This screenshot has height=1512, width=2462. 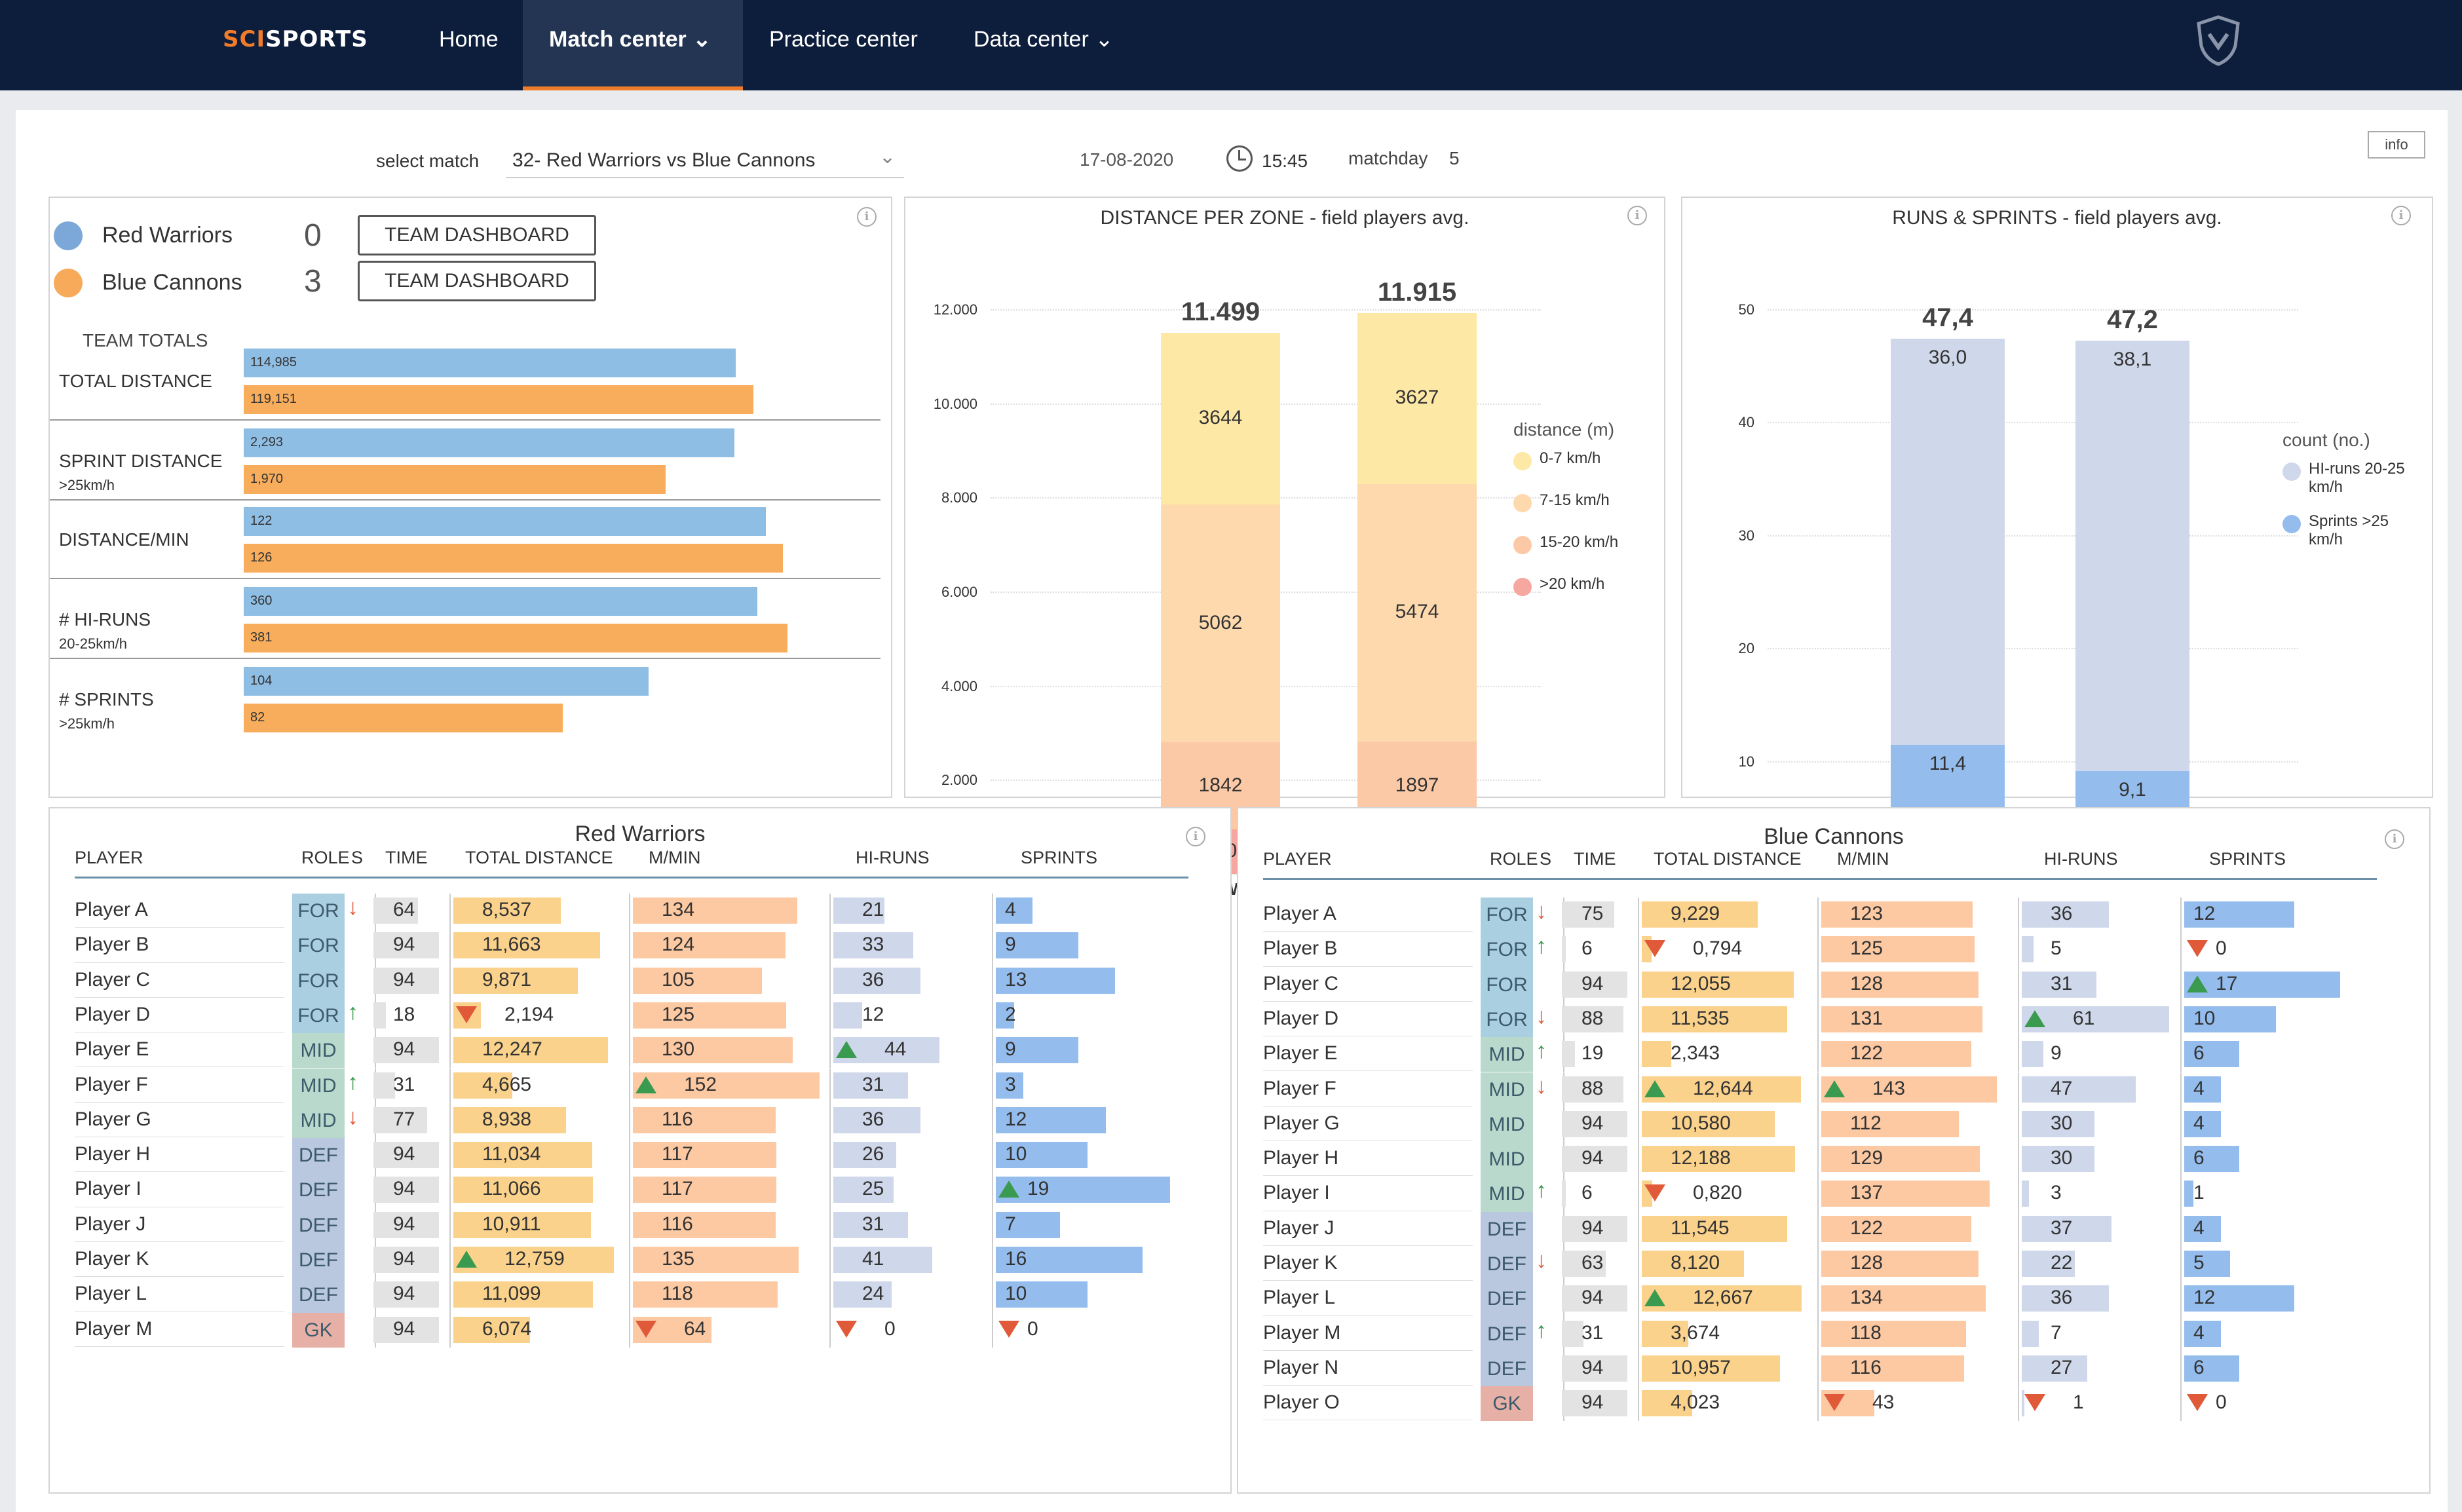 I want to click on scisports-logo: SCISPORTS, so click(x=295, y=39).